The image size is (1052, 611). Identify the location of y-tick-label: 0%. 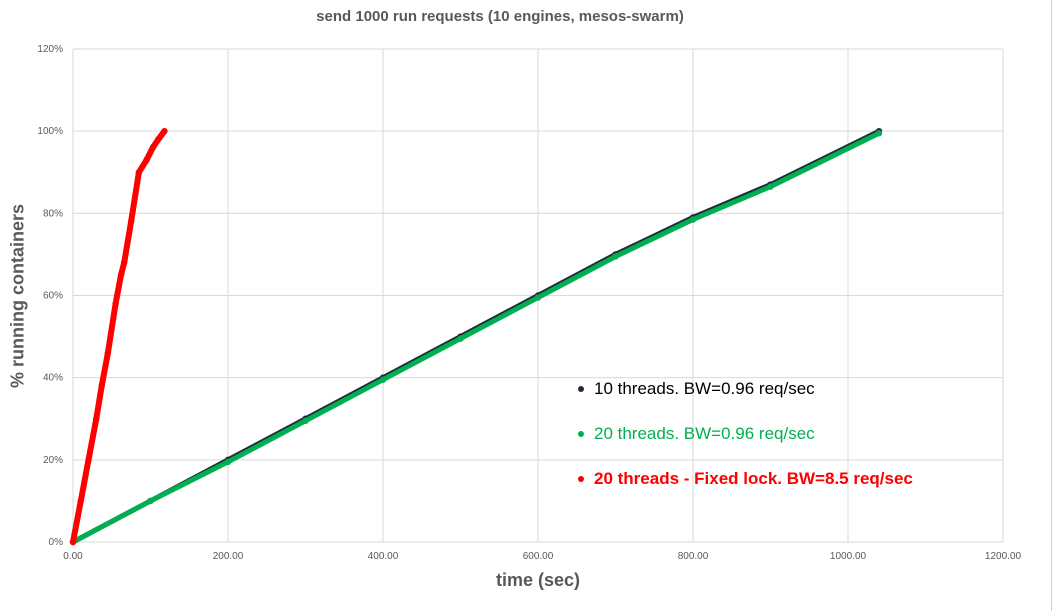
(56, 542).